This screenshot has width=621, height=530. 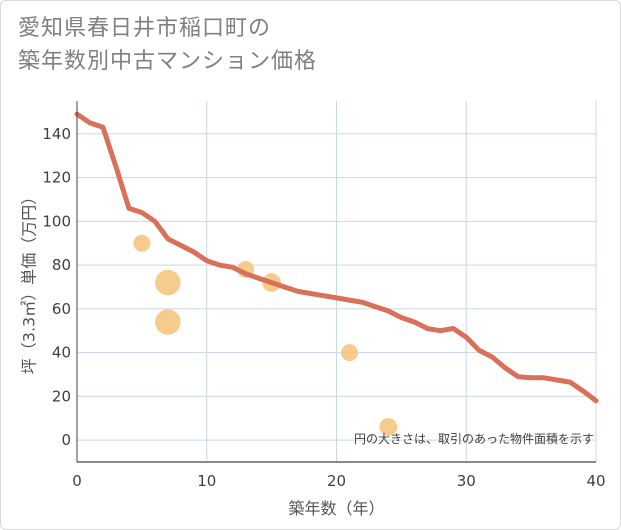 What do you see at coordinates (168, 61) in the screenshot?
I see `chart-title-line2: 築年数別中古マンション価格` at bounding box center [168, 61].